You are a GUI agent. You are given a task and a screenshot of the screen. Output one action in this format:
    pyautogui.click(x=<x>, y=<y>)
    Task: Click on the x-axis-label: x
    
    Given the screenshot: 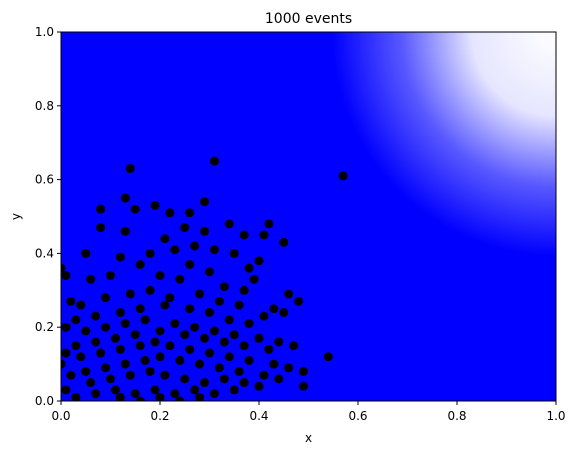 What is the action you would take?
    pyautogui.click(x=308, y=438)
    